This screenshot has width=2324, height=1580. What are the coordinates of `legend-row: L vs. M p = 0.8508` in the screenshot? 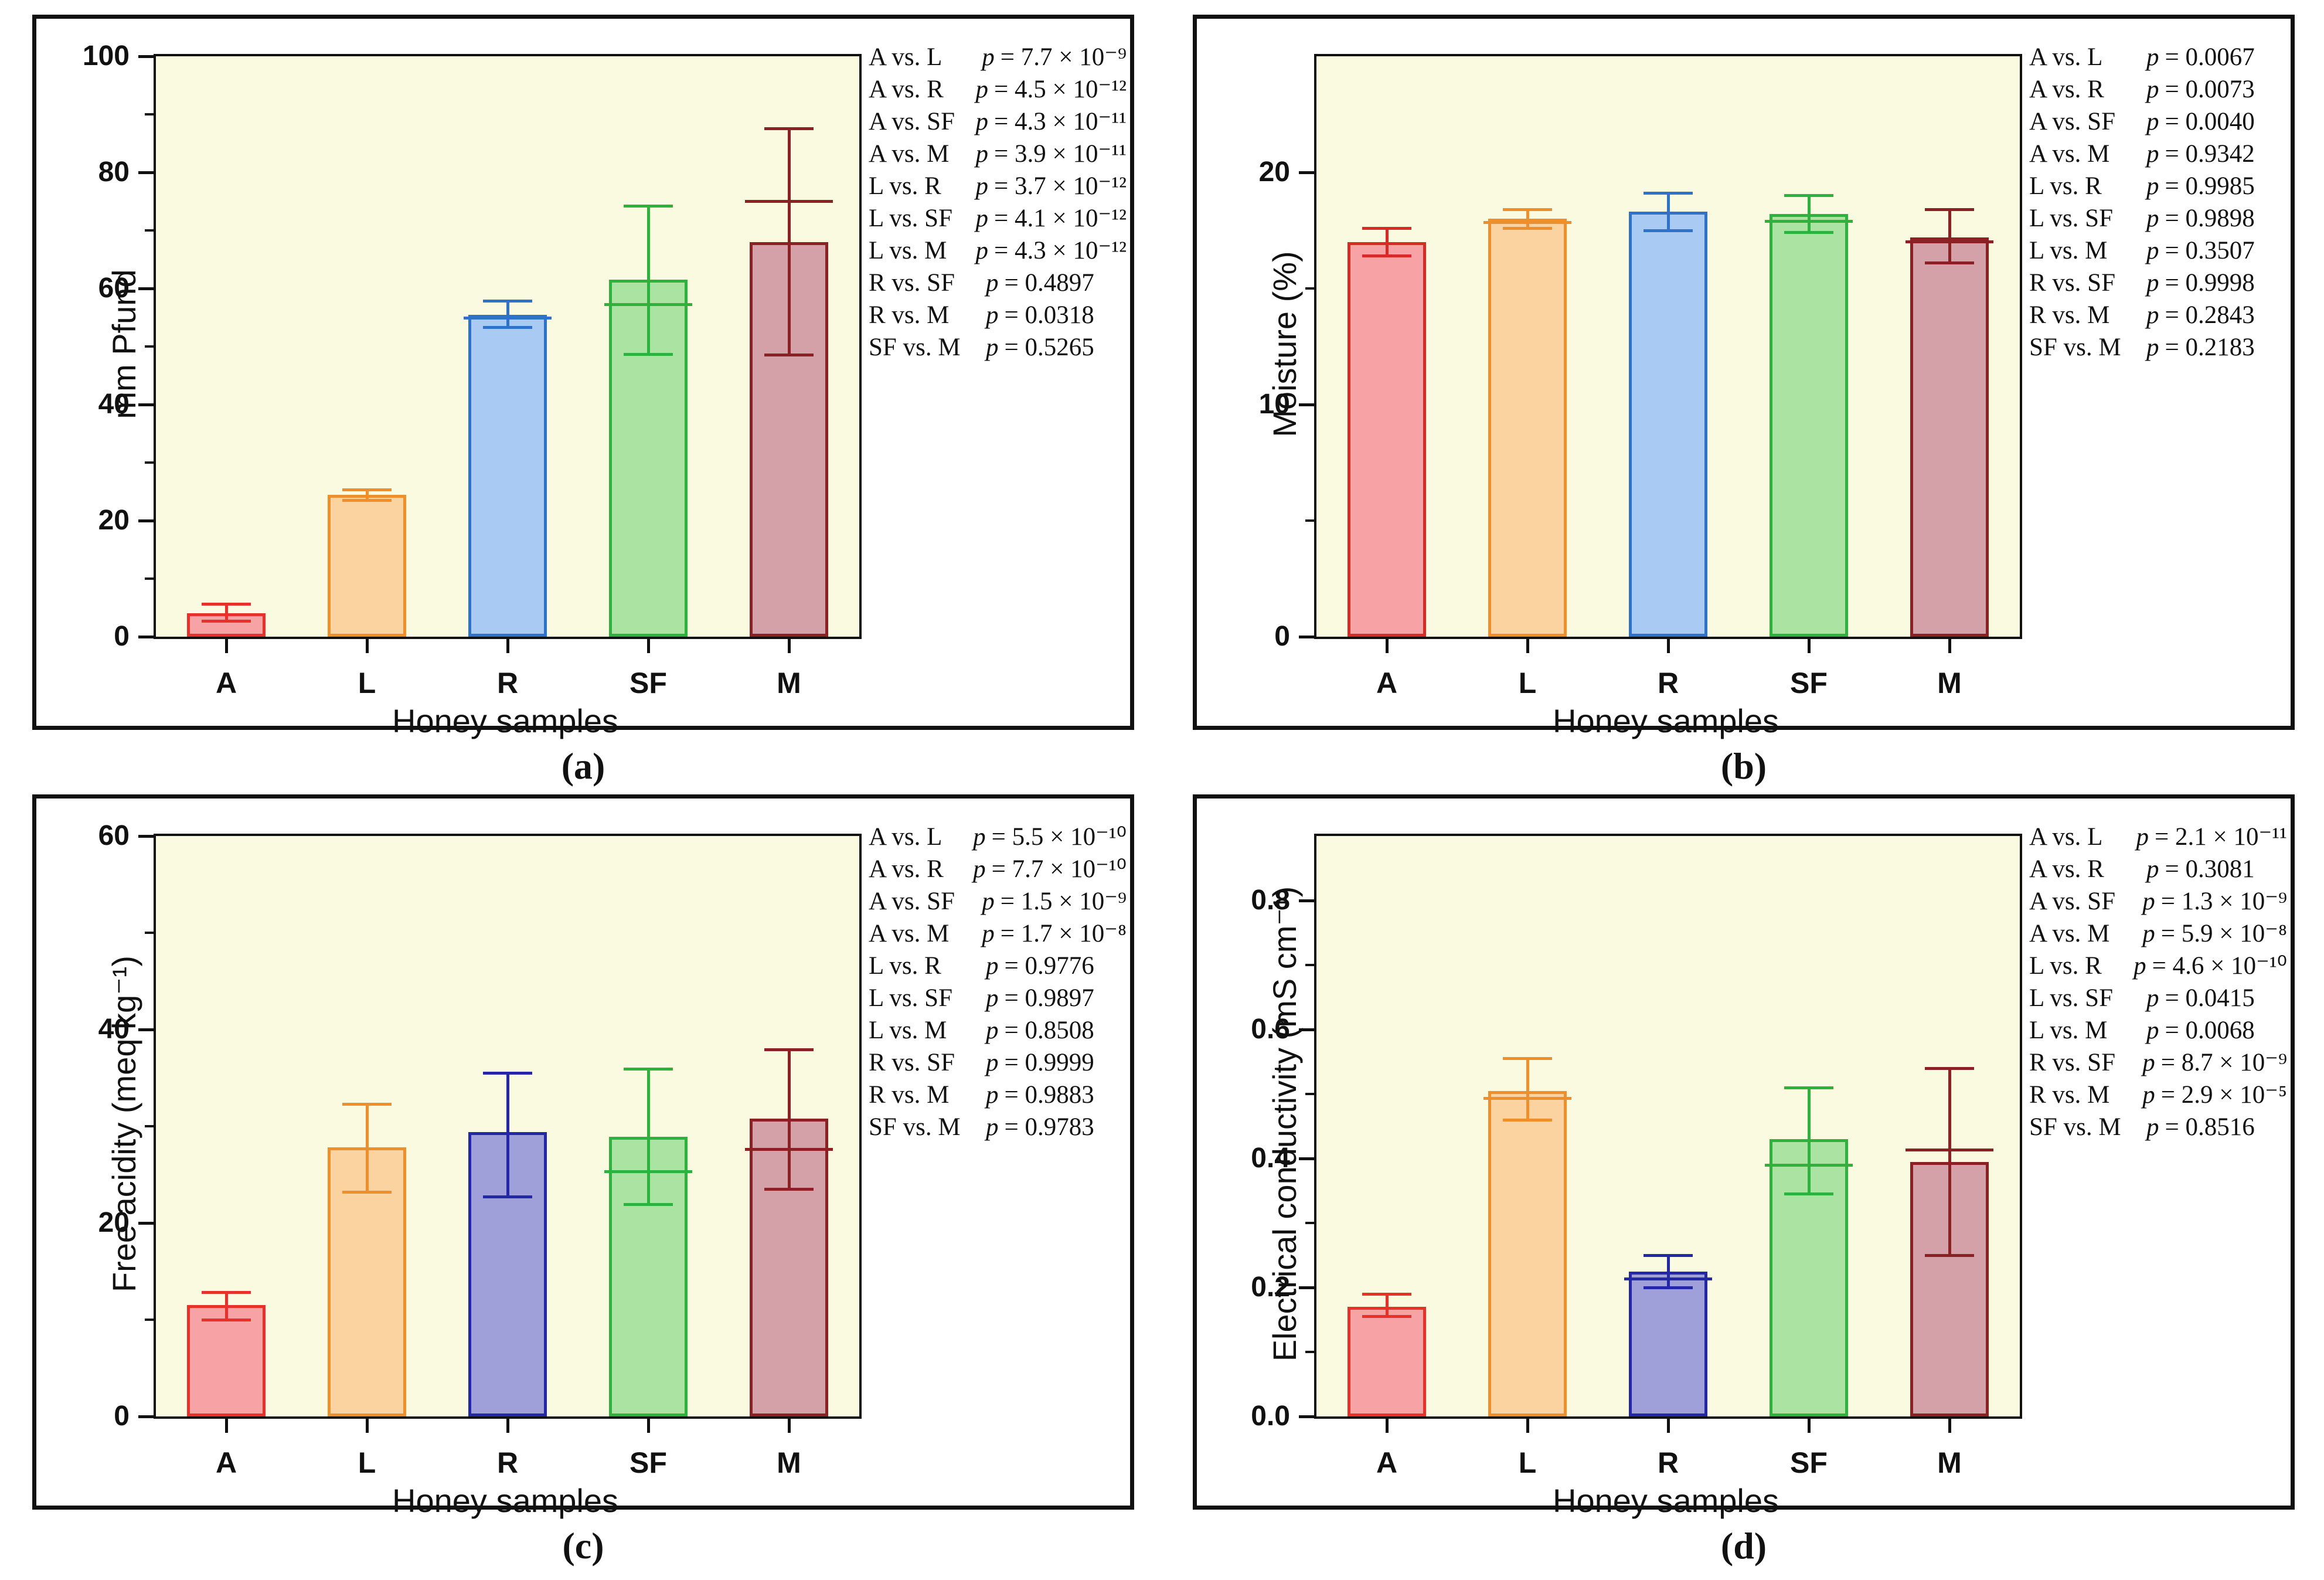 It's located at (998, 1030).